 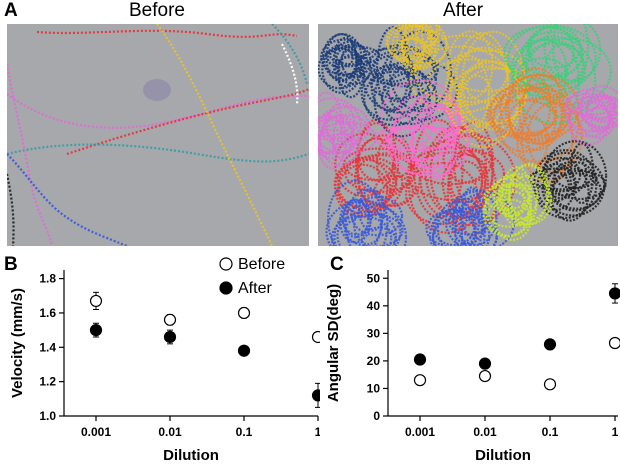 I want to click on y-tick-label: 1.2, so click(x=47, y=382).